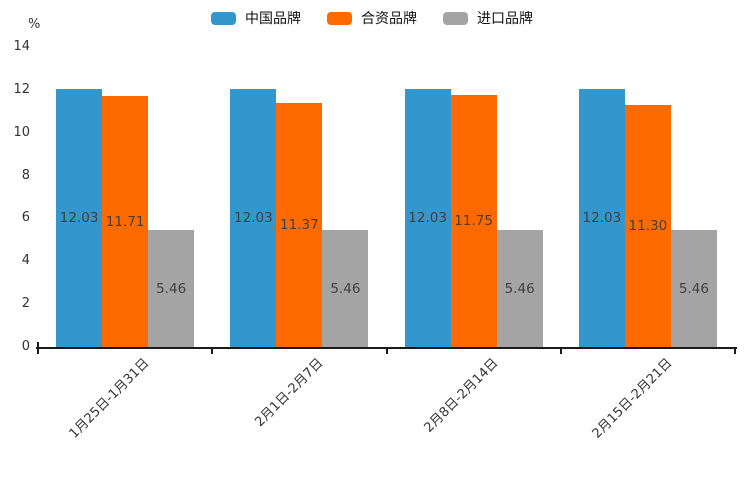 This screenshot has height=496, width=744. Describe the element at coordinates (21, 89) in the screenshot. I see `y-axis-tick-label: 12` at that location.